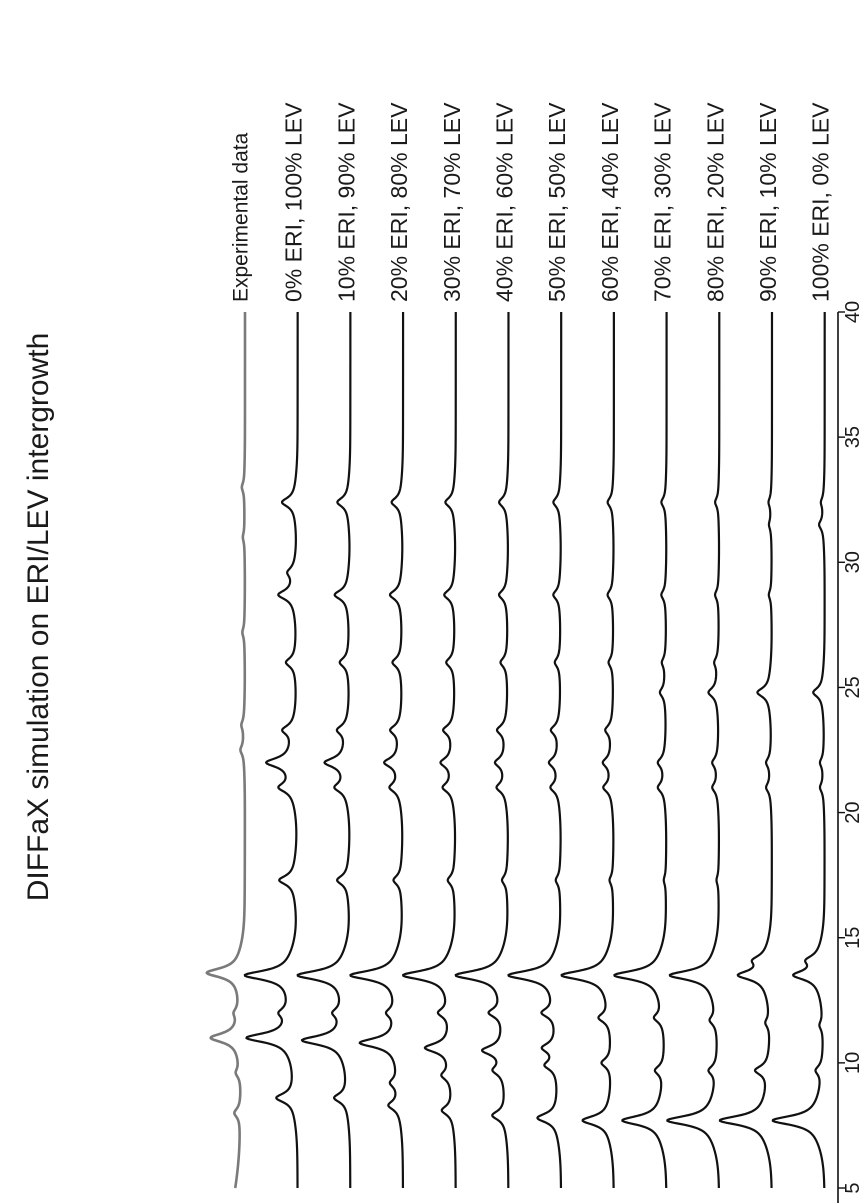  I want to click on x-tick-label-group: 40, so click(853, 312).